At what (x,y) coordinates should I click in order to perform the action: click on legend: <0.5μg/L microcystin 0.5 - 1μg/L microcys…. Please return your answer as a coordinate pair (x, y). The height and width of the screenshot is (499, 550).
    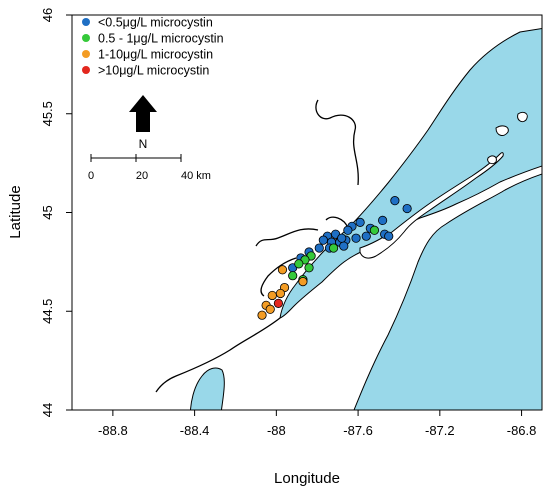
    Looking at the image, I should click on (153, 47).